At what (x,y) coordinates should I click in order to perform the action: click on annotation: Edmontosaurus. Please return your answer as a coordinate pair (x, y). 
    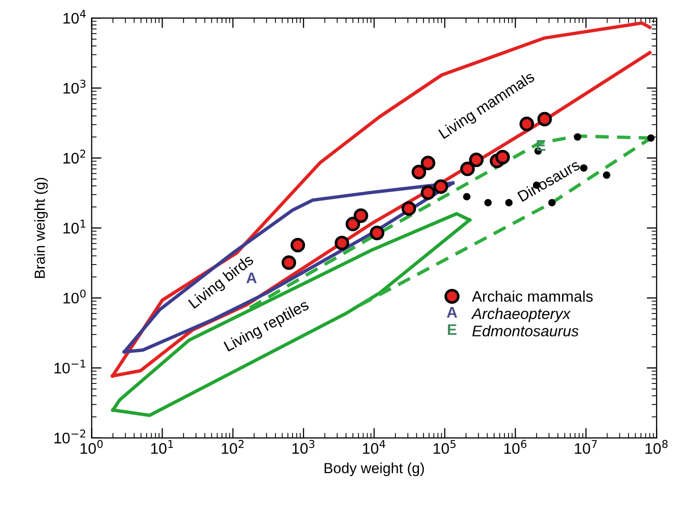
    Looking at the image, I should click on (525, 330).